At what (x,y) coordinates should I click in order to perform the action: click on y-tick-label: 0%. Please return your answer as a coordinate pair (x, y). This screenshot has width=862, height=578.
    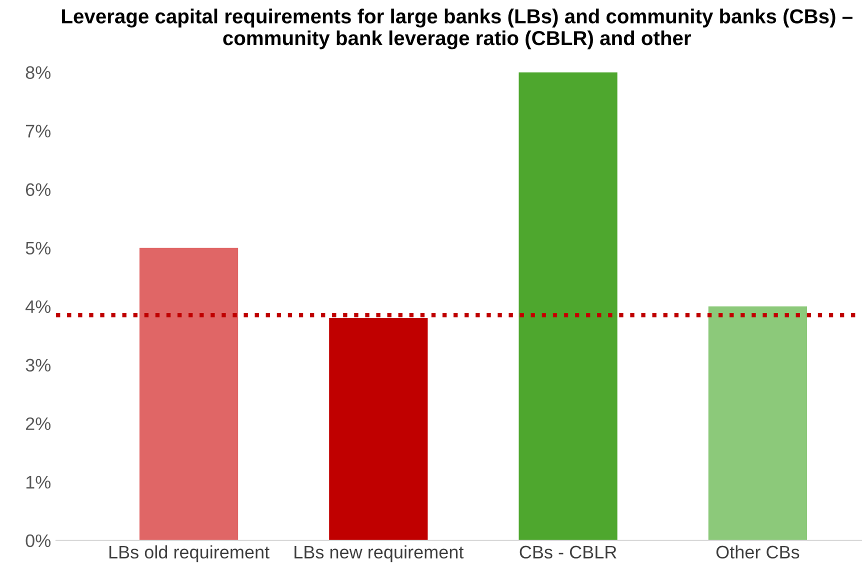
    Looking at the image, I should click on (38, 541).